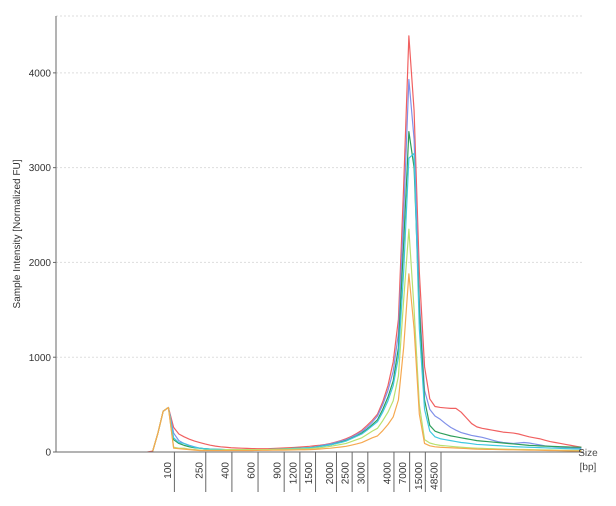 The height and width of the screenshot is (506, 616). Describe the element at coordinates (48, 453) in the screenshot. I see `y-tick-label: 0` at that location.